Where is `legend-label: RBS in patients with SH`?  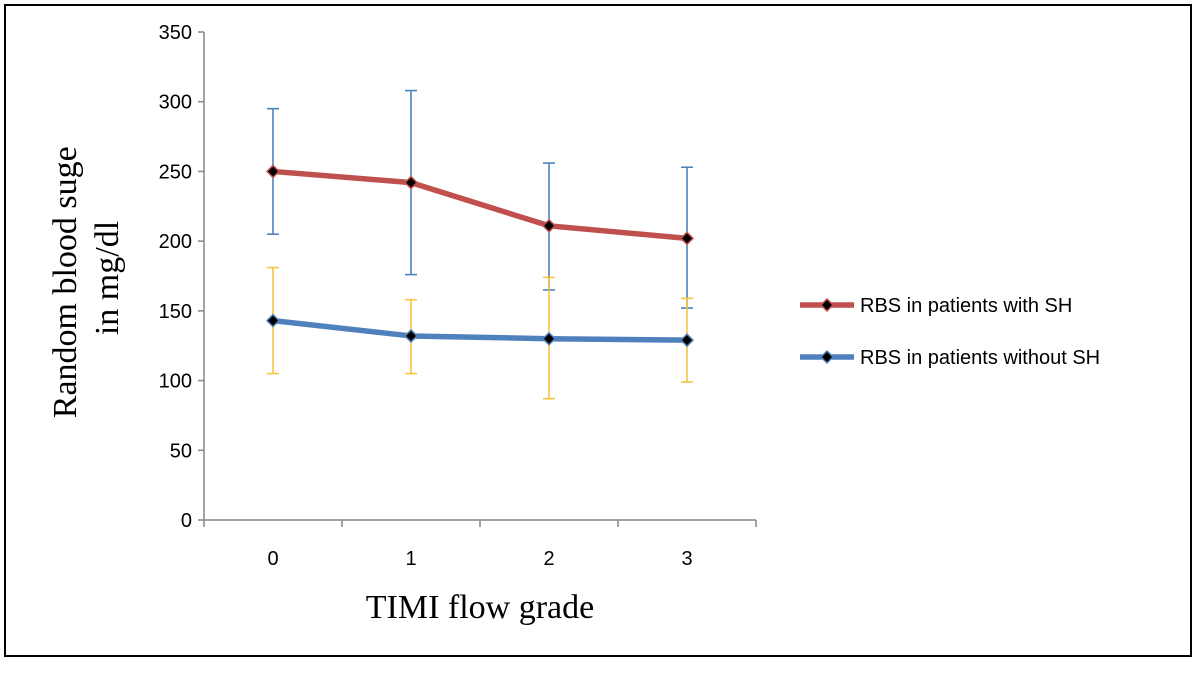
legend-label: RBS in patients with SH is located at coordinates (966, 306).